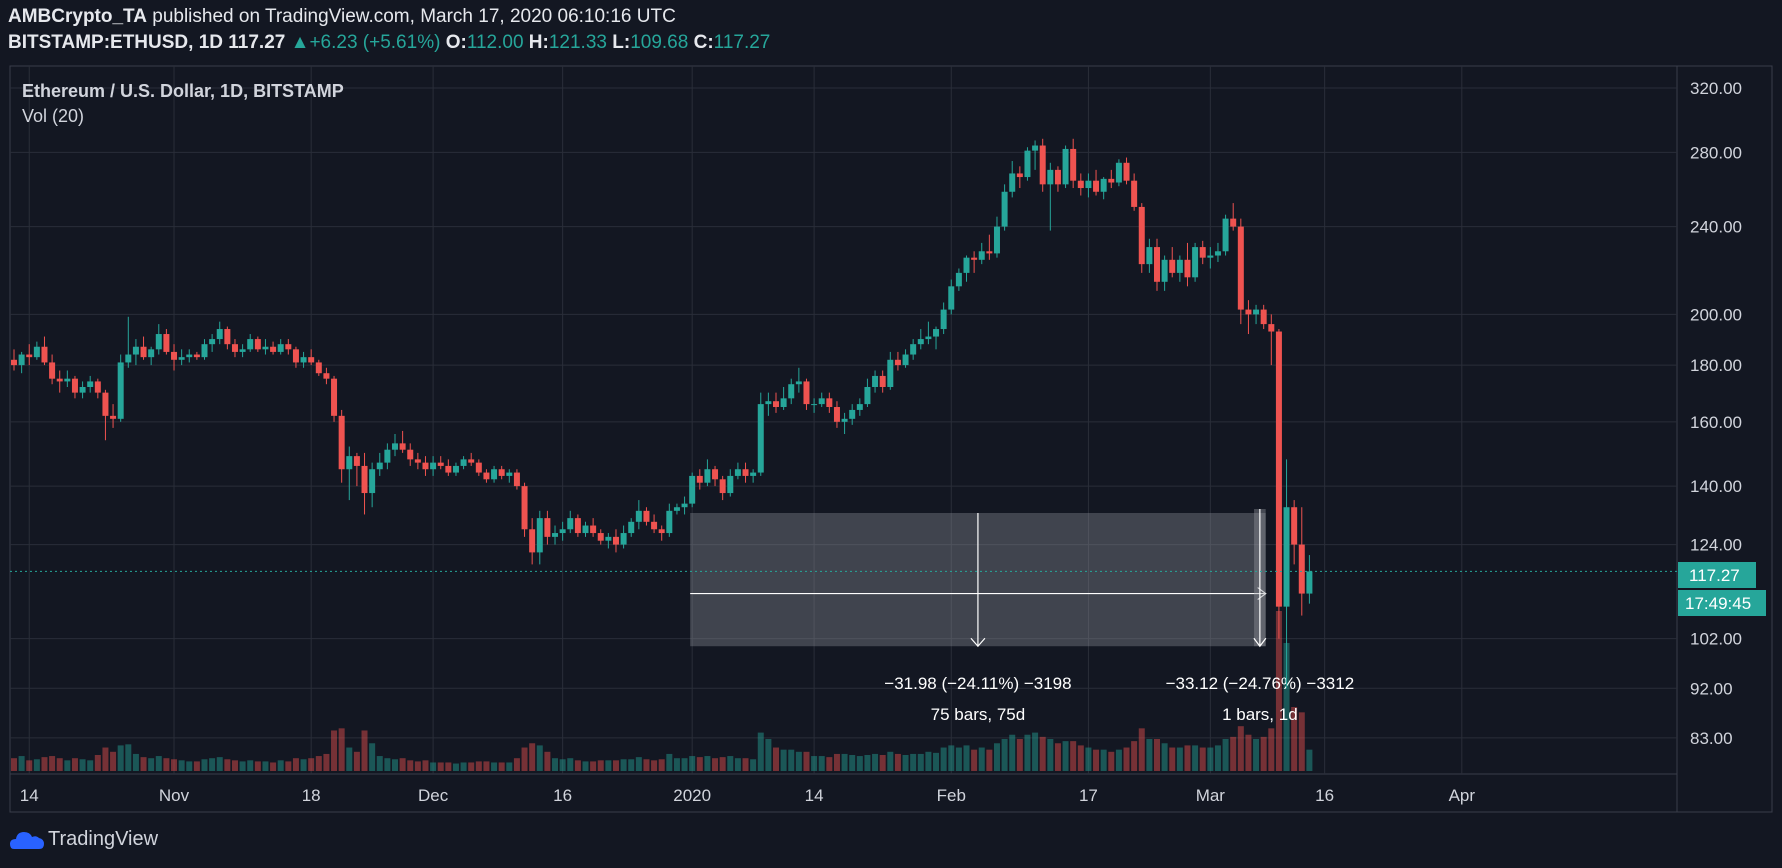 Image resolution: width=1782 pixels, height=868 pixels. I want to click on time-tick-label: Apr, so click(1462, 795).